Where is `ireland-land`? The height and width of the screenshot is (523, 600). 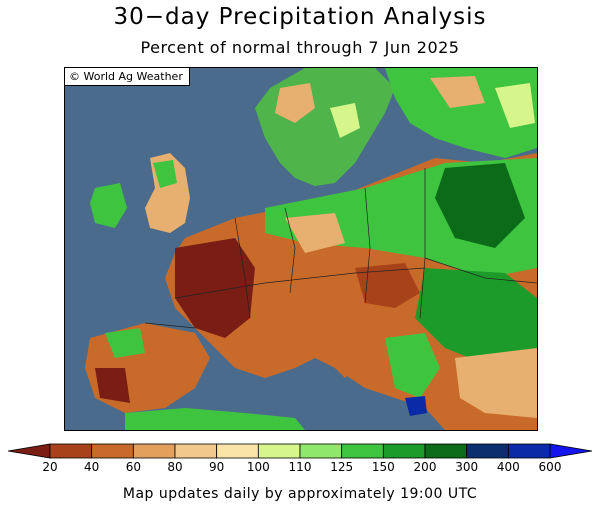
ireland-land is located at coordinates (108, 205).